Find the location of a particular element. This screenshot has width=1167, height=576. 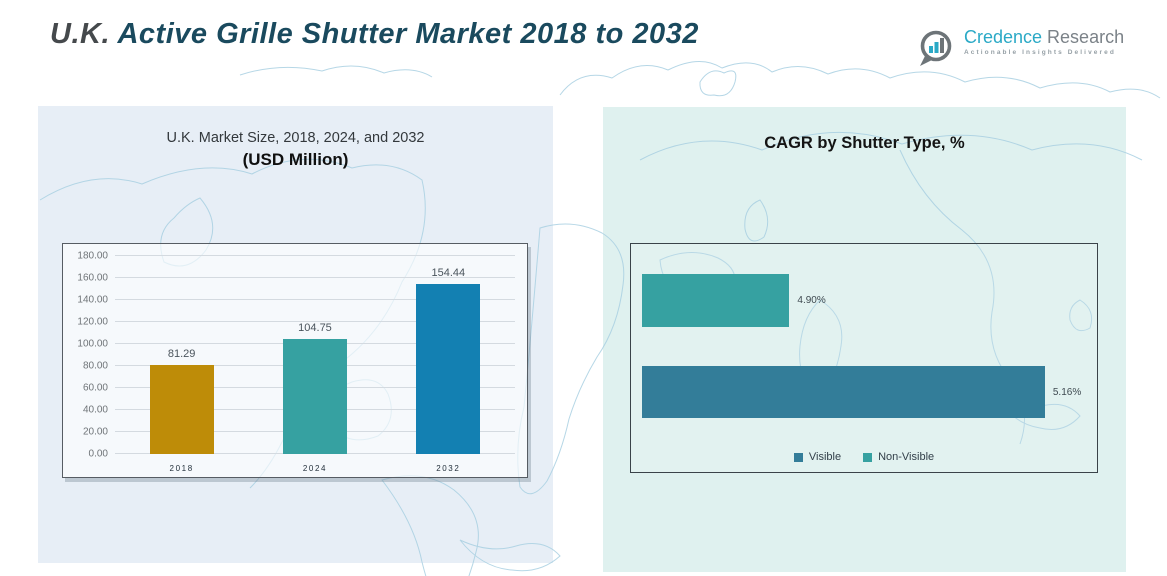

value-label-2024: 104.75 is located at coordinates (315, 327).